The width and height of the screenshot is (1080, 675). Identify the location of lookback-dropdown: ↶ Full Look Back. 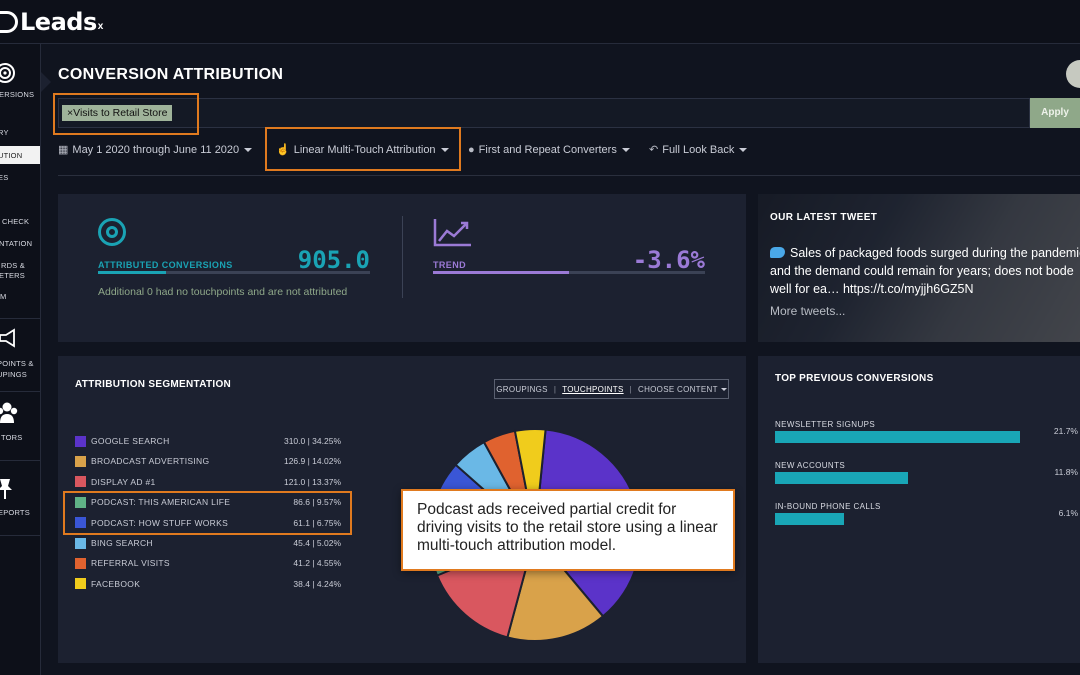
(698, 149).